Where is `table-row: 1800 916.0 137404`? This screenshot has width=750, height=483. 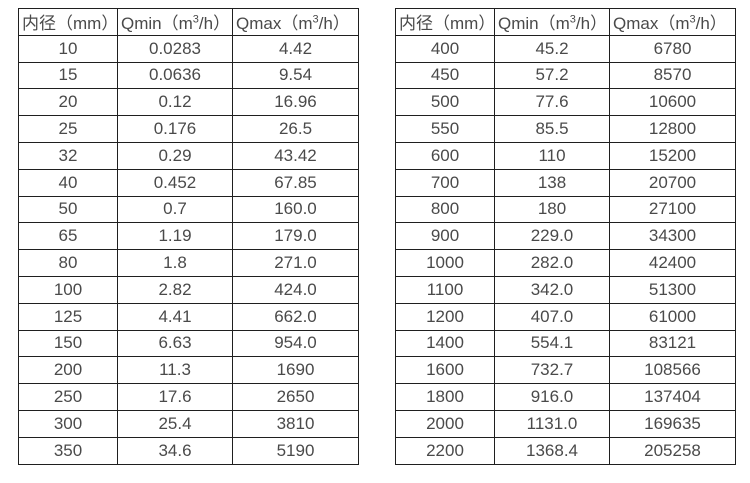
table-row: 1800 916.0 137404 is located at coordinates (565, 397).